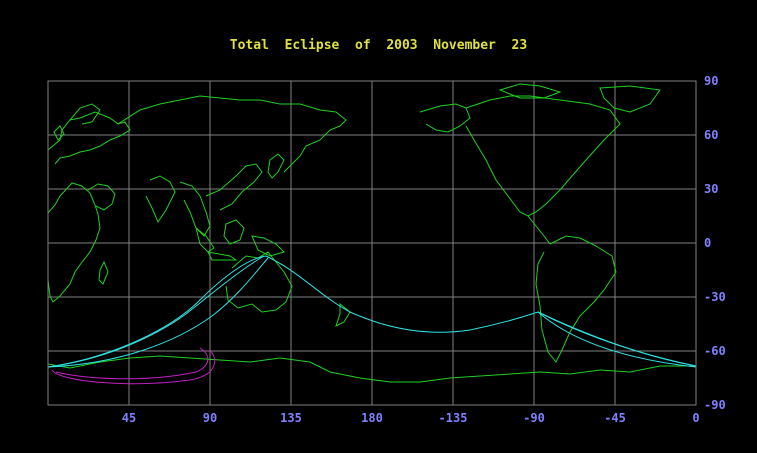 The height and width of the screenshot is (453, 757). I want to click on longitude-tick-label: -90, so click(534, 418).